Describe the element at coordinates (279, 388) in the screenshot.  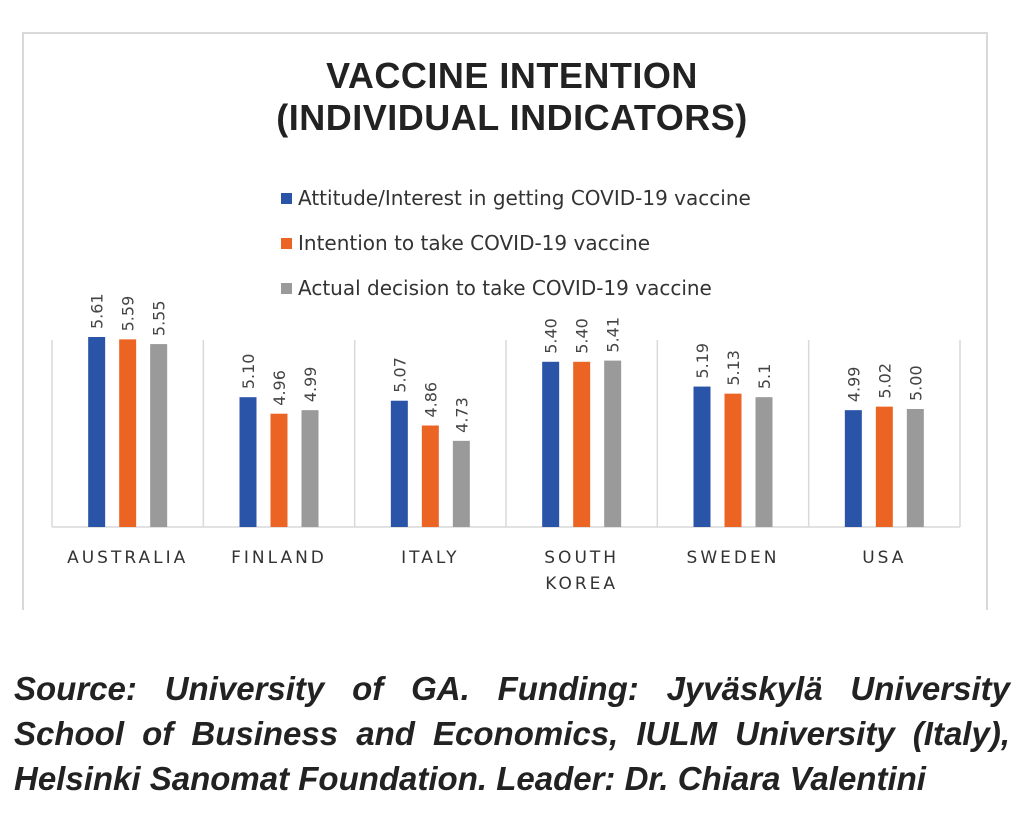
I see `data-label: 4.96` at that location.